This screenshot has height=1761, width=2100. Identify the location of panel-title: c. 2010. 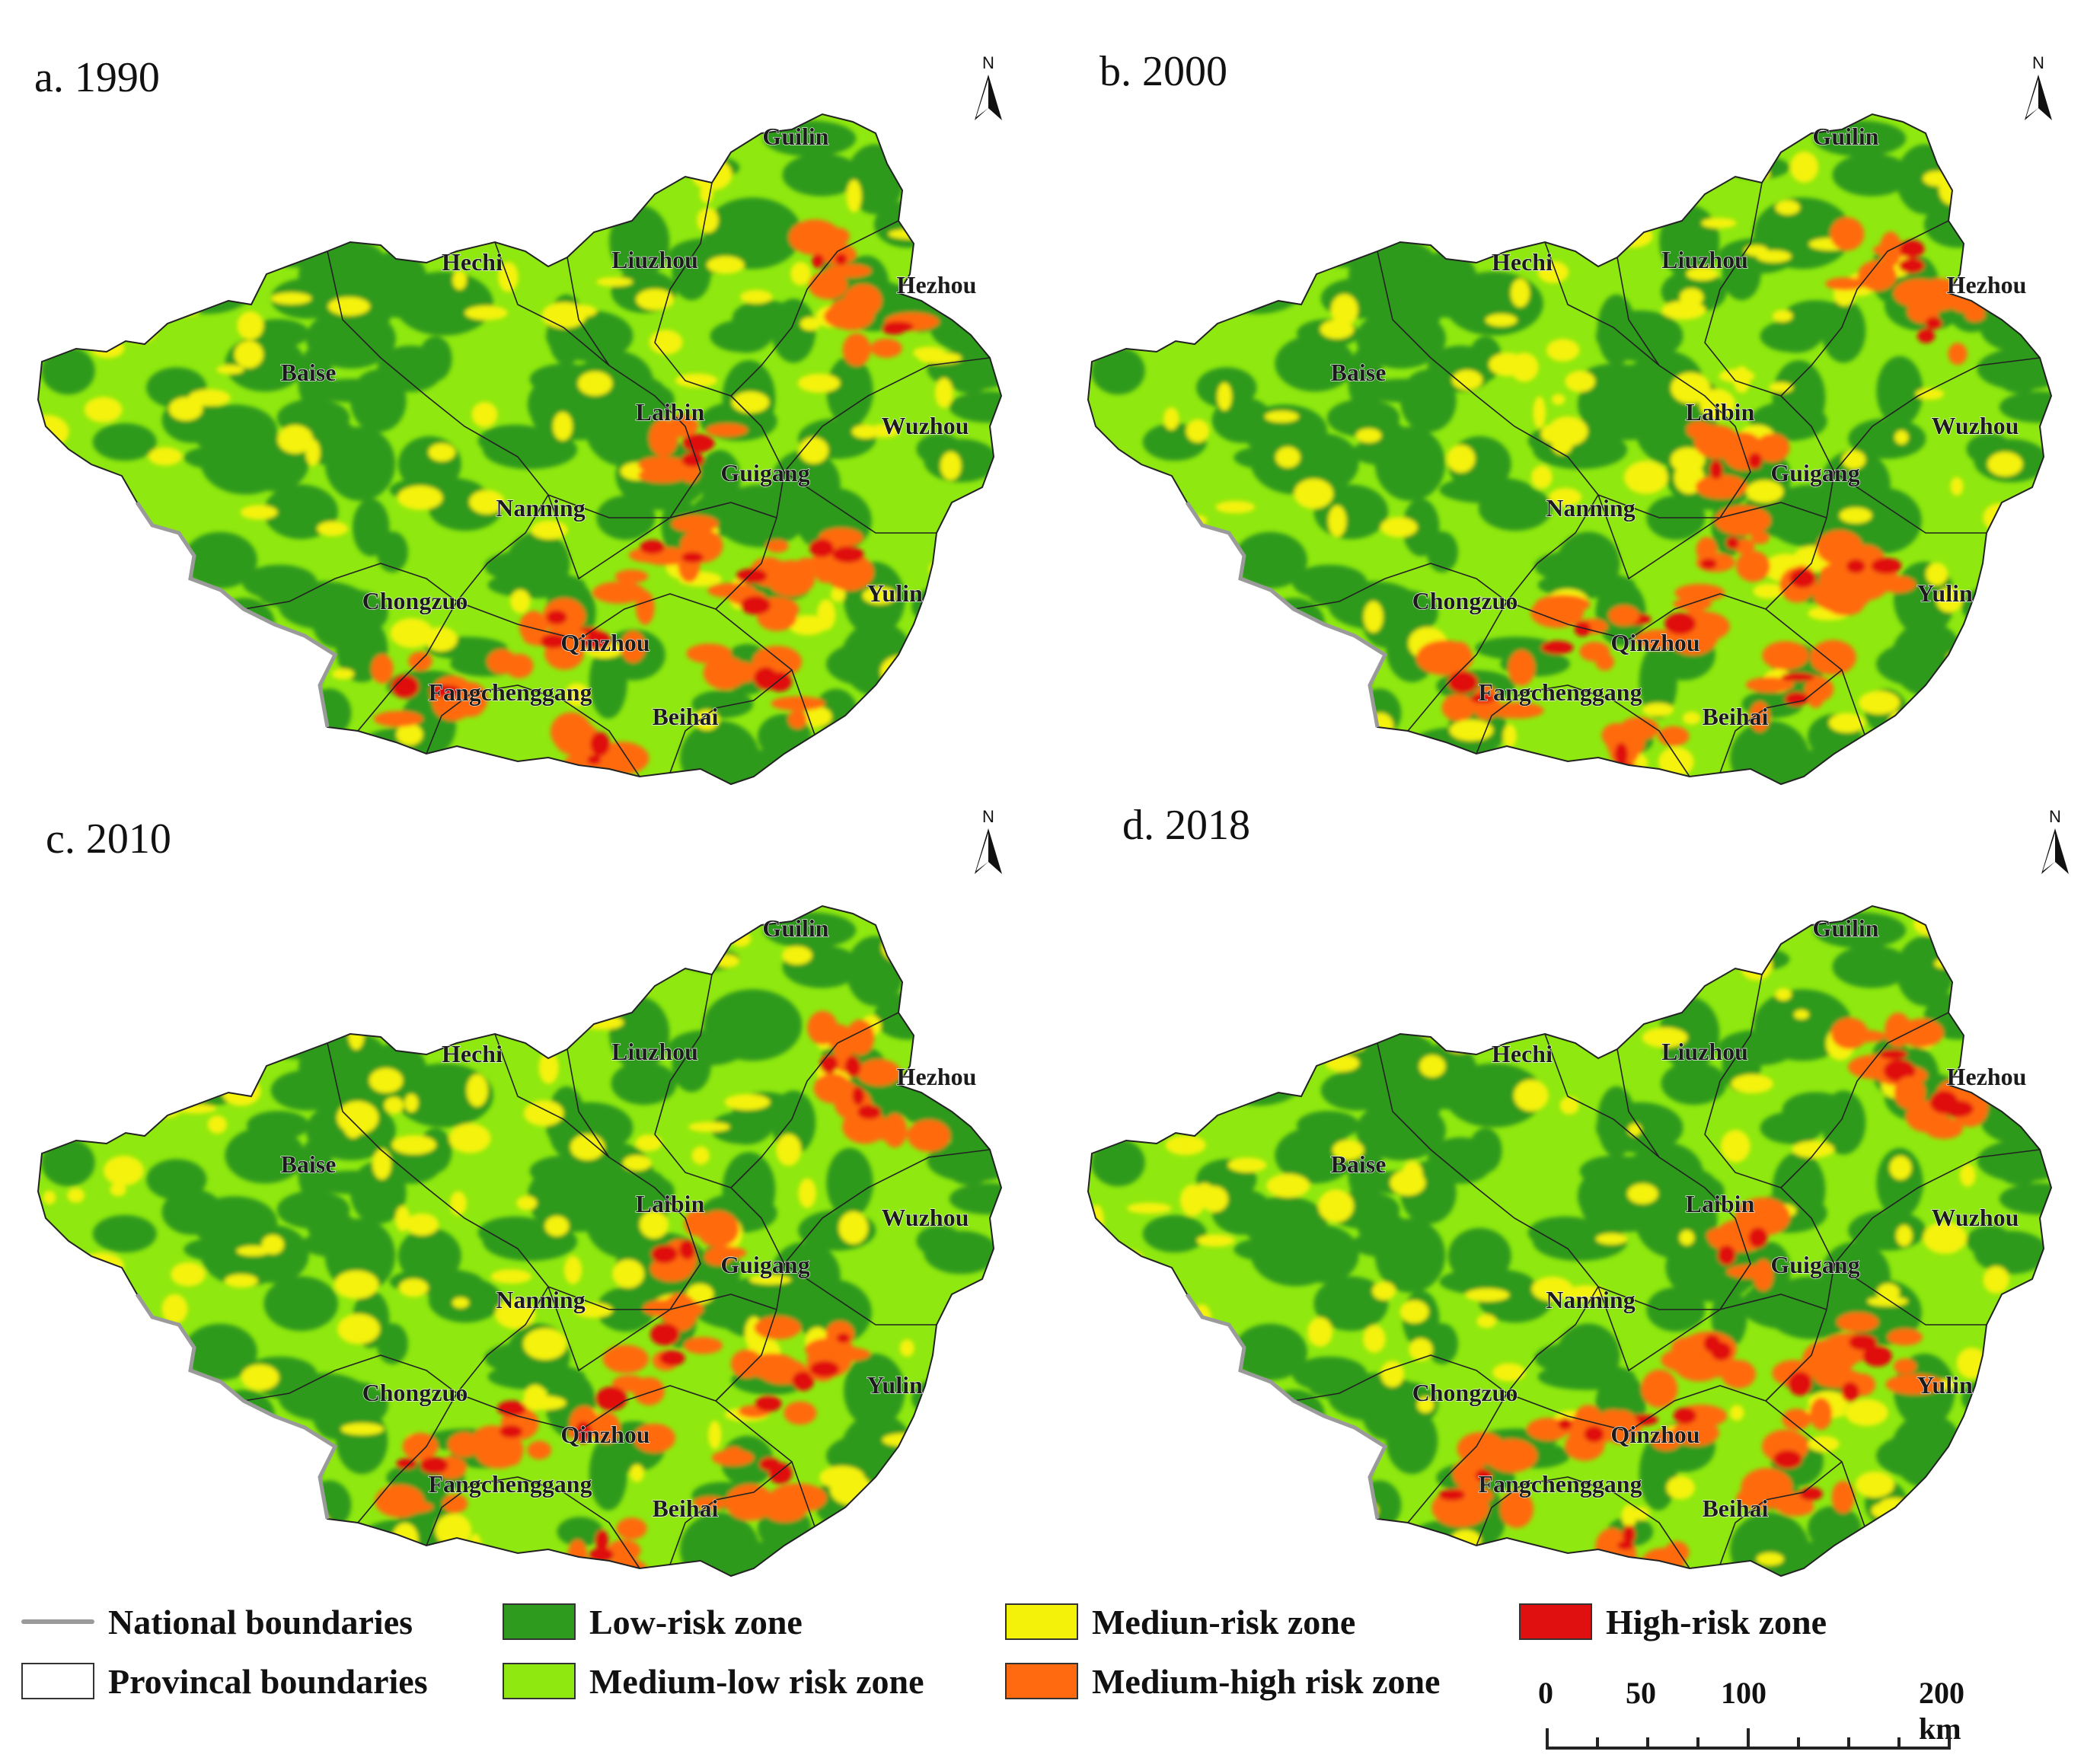
(108, 839).